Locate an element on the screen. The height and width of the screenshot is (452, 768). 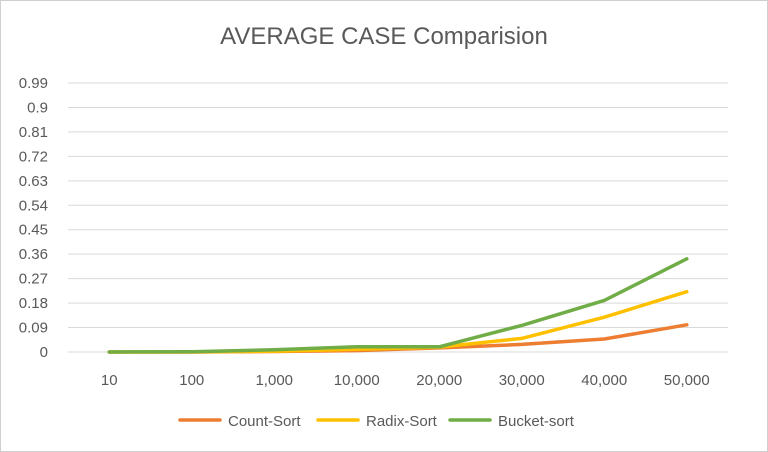
x-axis-tick-labels: 10 100 1,000 10,000 20,000 30,000 40,000 50,000 is located at coordinates (405, 380).